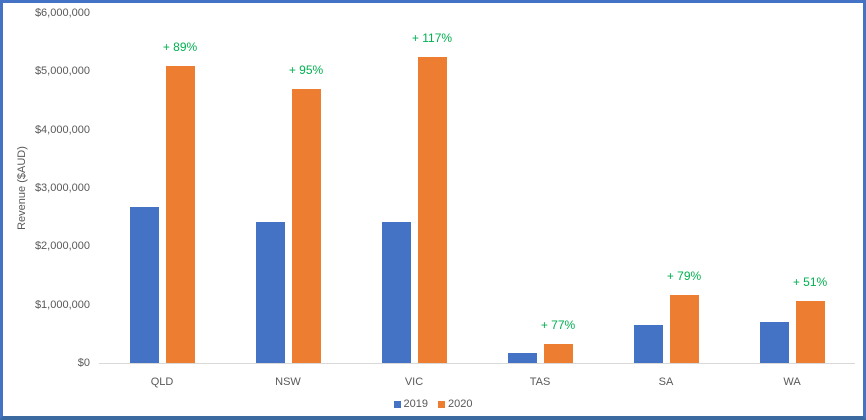  Describe the element at coordinates (144, 284) in the screenshot. I see `bar-qld-2019` at that location.